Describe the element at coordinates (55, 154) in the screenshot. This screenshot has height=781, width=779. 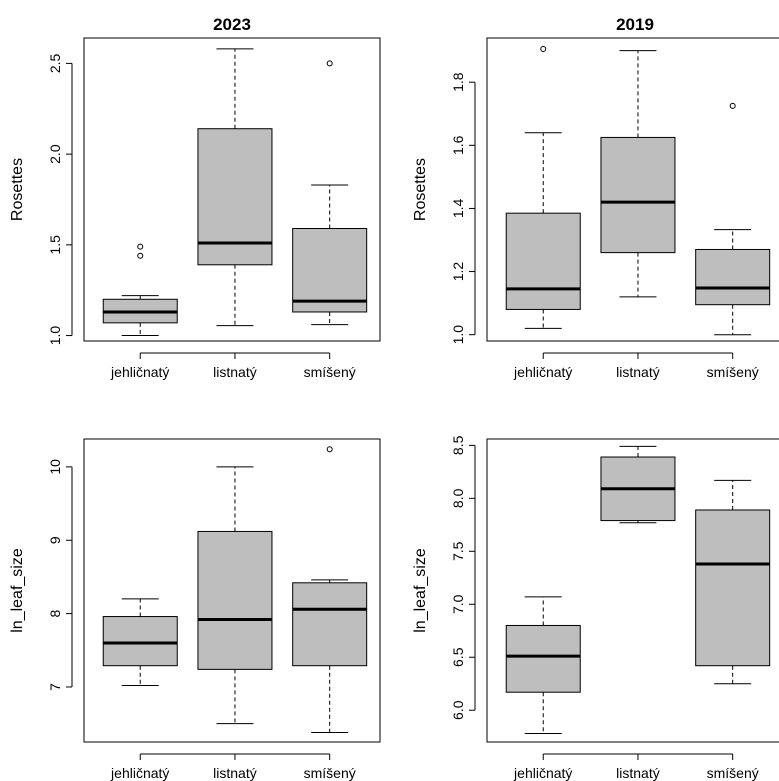
I see `y-tick-label: 2.0` at that location.